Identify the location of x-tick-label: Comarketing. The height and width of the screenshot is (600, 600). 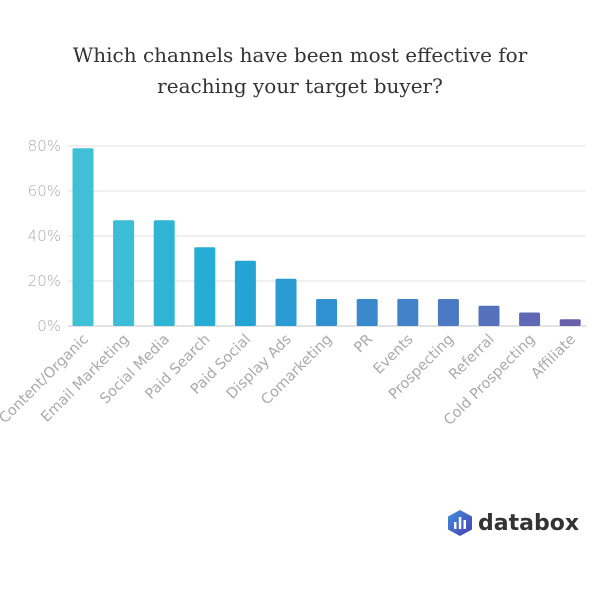
(296, 370).